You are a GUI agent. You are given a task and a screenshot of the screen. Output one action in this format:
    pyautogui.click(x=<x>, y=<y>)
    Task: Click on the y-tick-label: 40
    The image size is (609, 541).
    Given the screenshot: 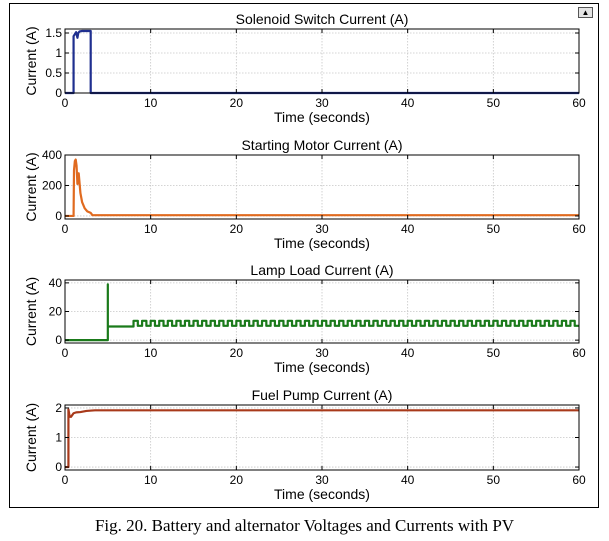 What is the action you would take?
    pyautogui.click(x=56, y=283)
    